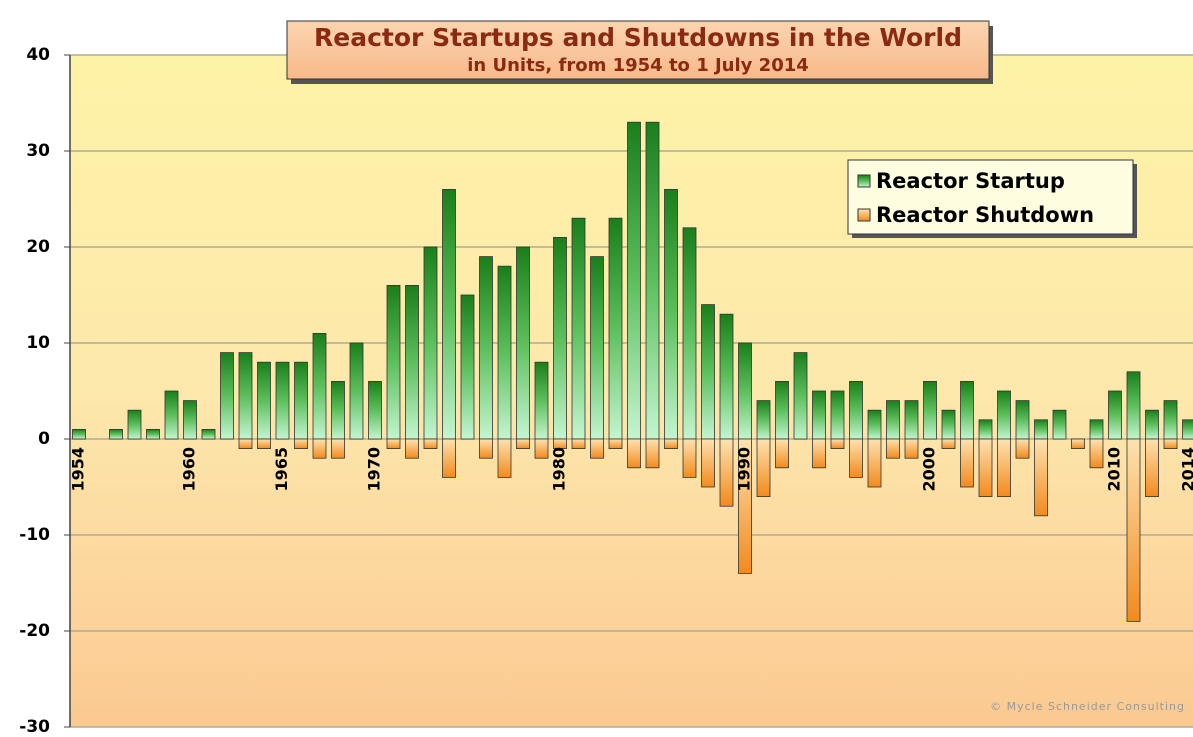 The image size is (1193, 737). I want to click on y-tick-label: 20, so click(38, 247).